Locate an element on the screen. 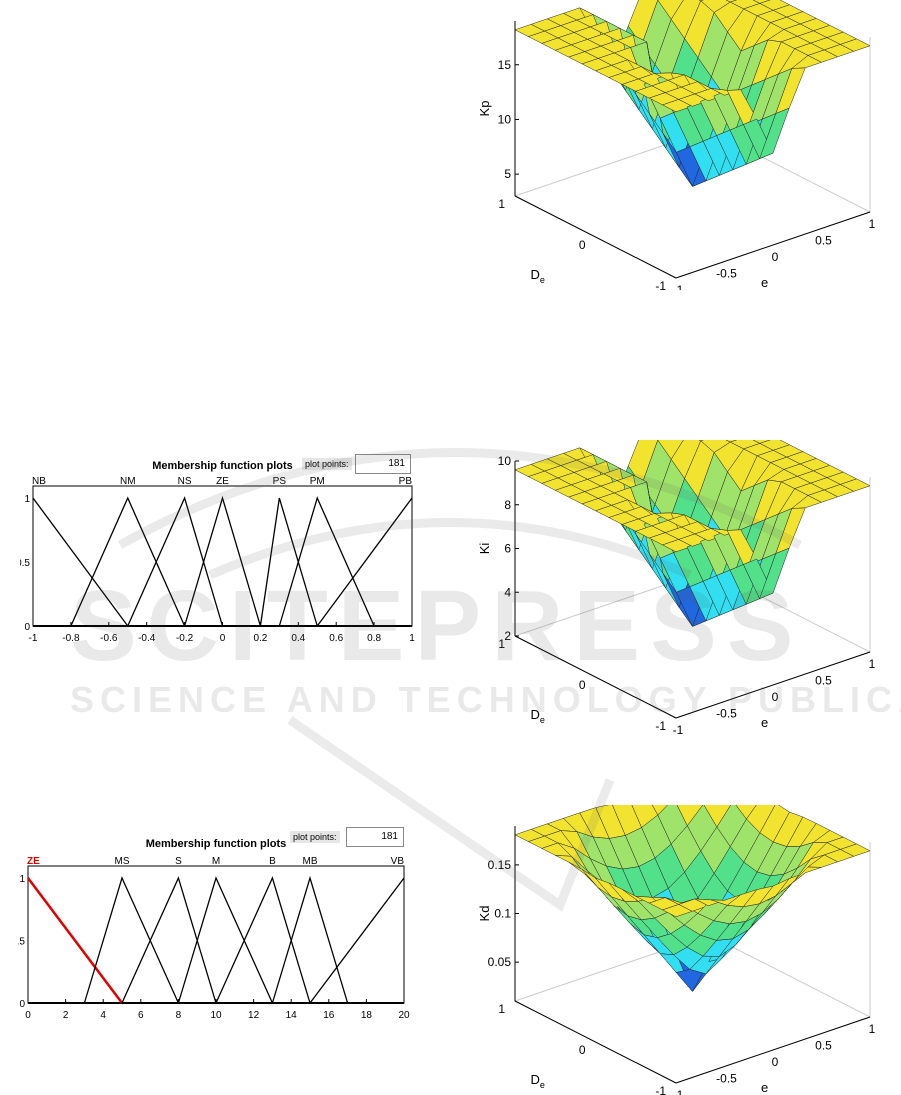 This screenshot has height=1095, width=901. de-axis is located at coordinates (595, 237).